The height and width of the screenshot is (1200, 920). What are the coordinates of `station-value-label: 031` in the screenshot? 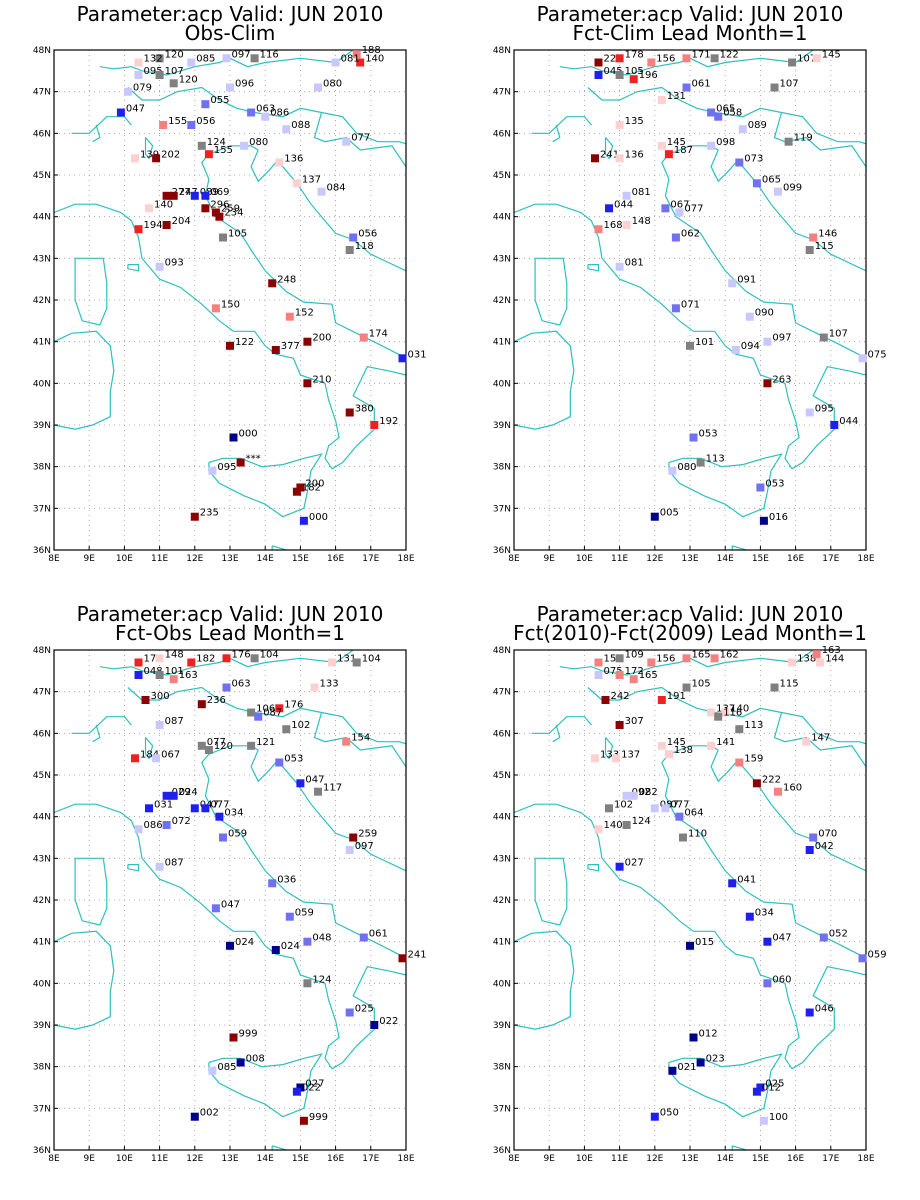 It's located at (417, 354).